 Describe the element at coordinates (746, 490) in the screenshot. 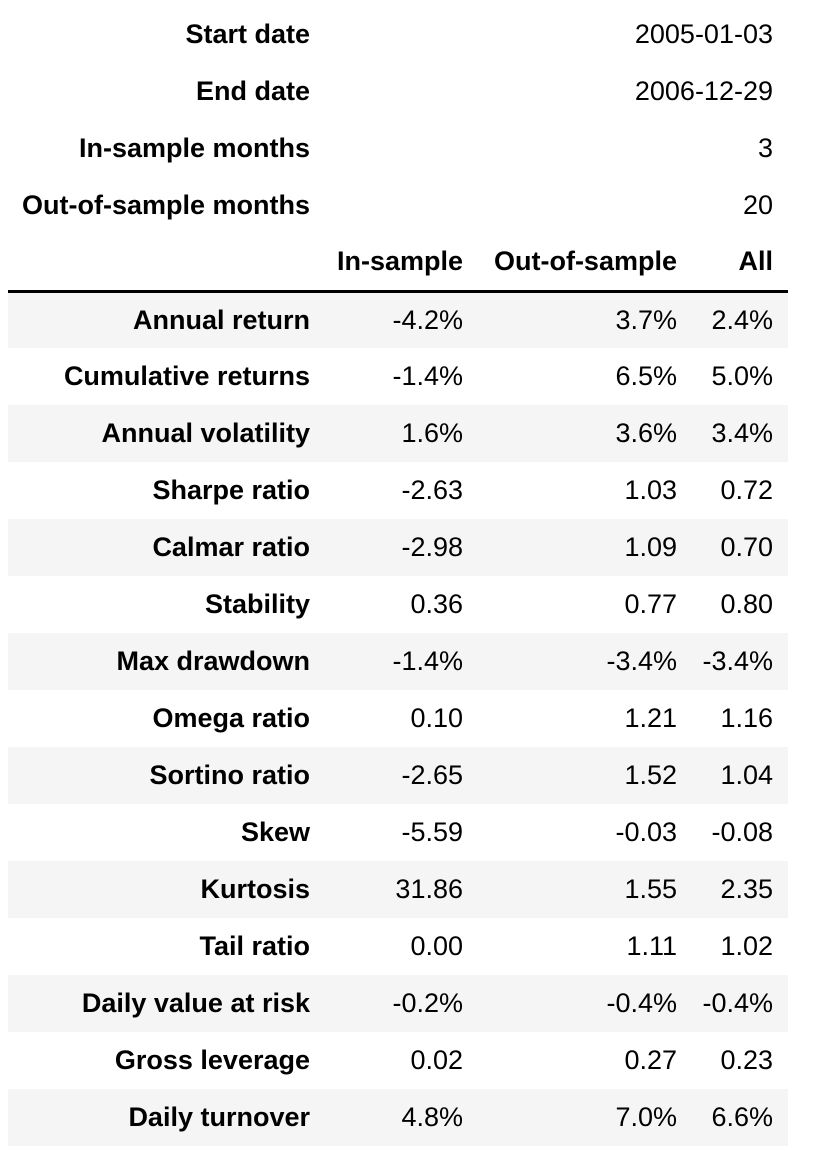

I see `cell-all: 0.72` at that location.